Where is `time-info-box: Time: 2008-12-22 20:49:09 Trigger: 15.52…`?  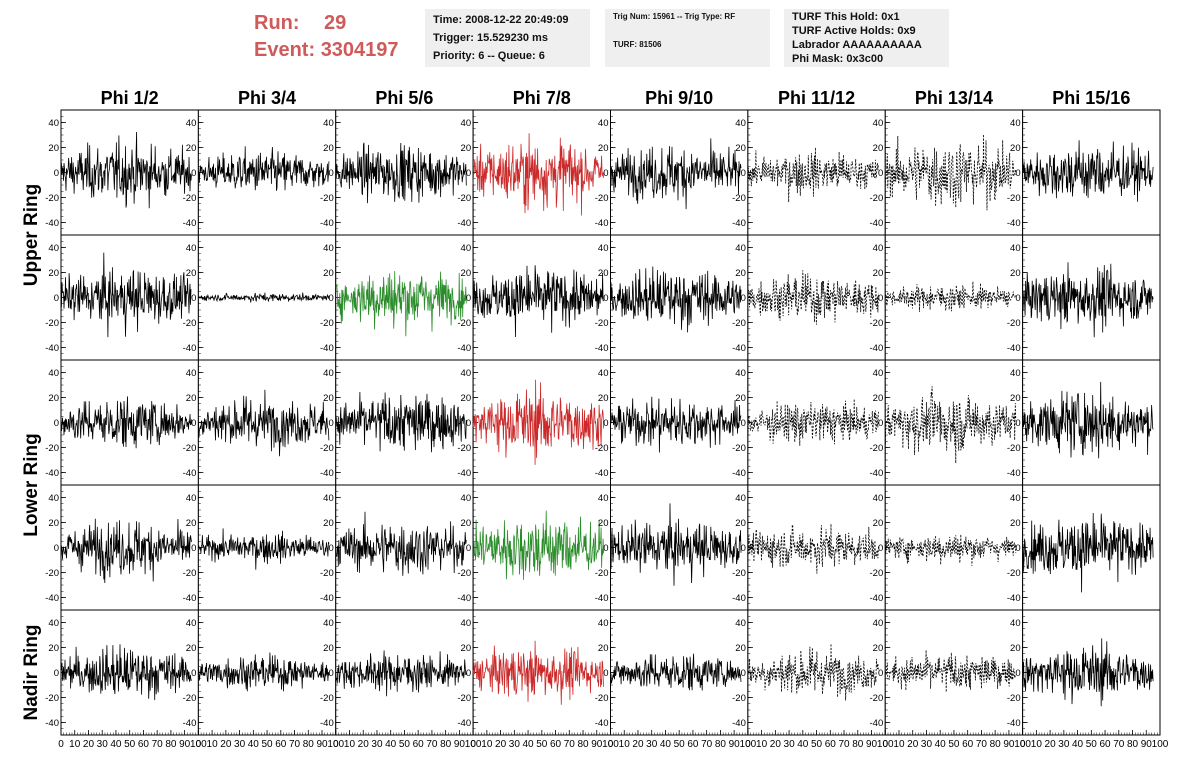
time-info-box: Time: 2008-12-22 20:49:09 Trigger: 15.52… is located at coordinates (507, 38).